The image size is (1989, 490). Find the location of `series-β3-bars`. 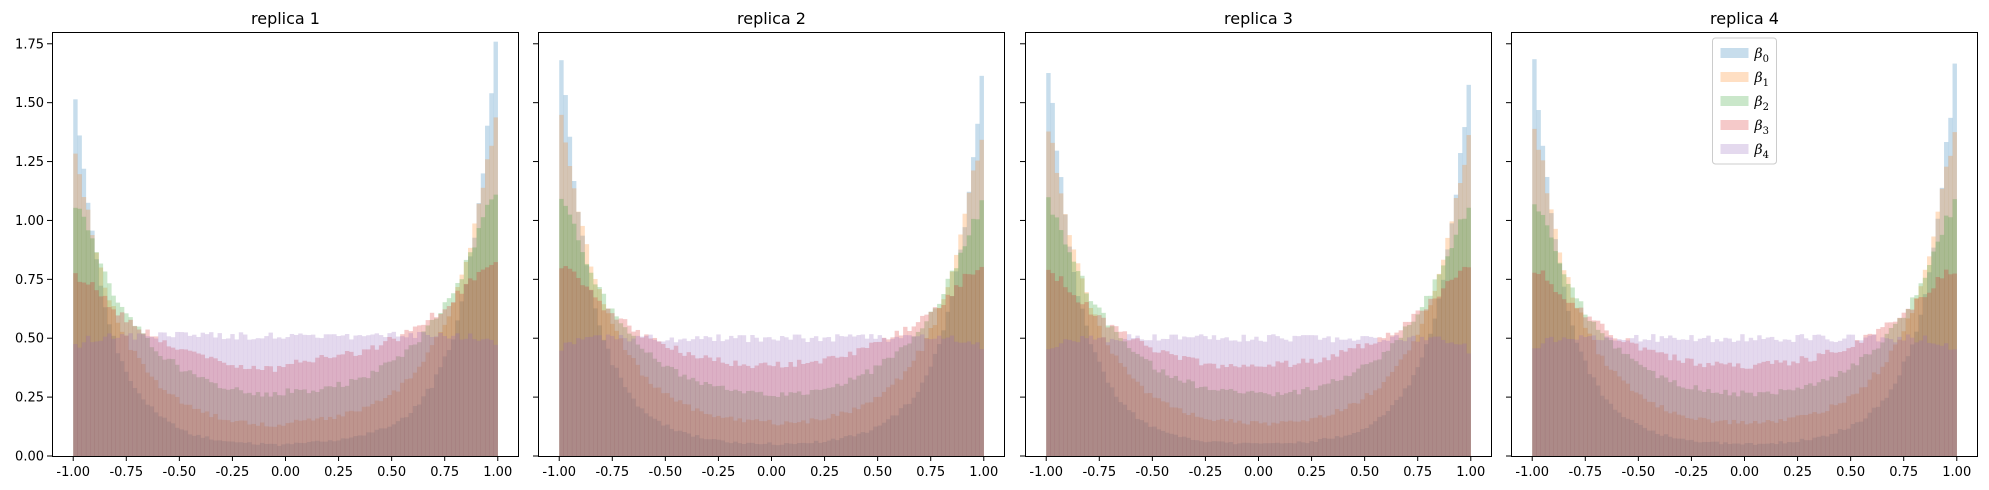

series-β3-bars is located at coordinates (1744, 362).